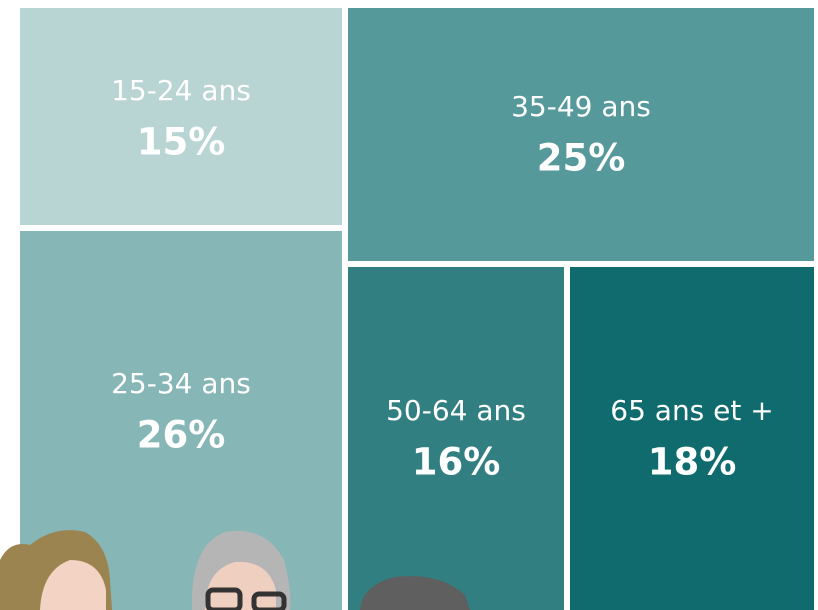 The width and height of the screenshot is (818, 610). I want to click on hair, so click(415, 593).